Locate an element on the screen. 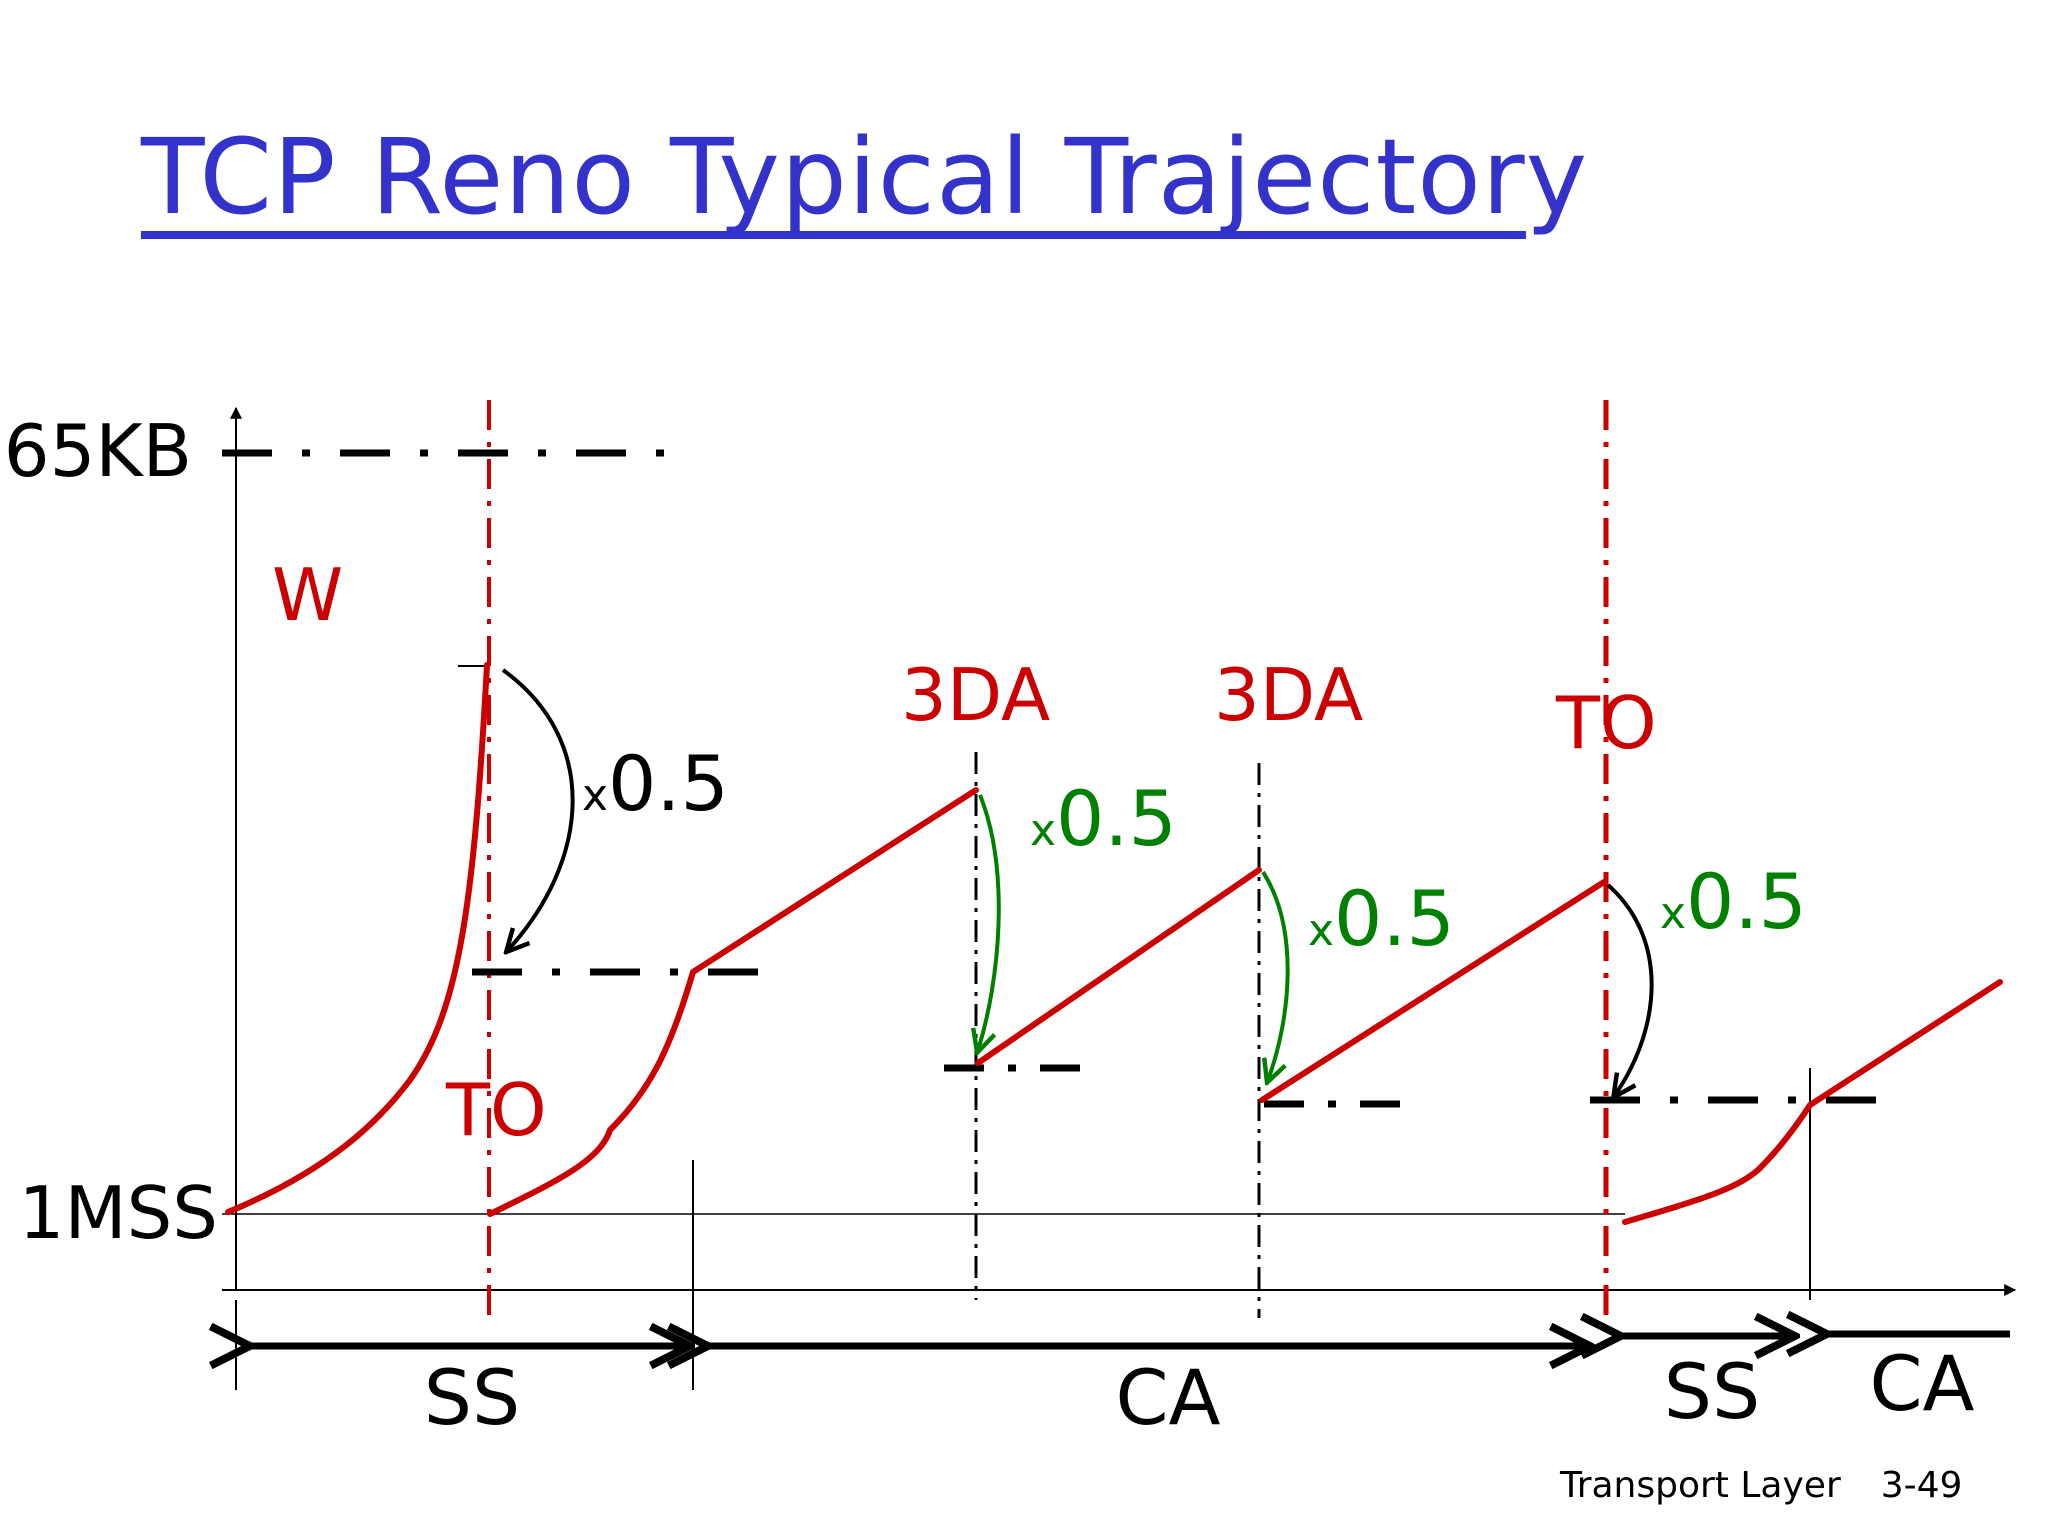 This screenshot has width=2048, height=1536. phase-label-ss-2: SS is located at coordinates (1712, 1391).